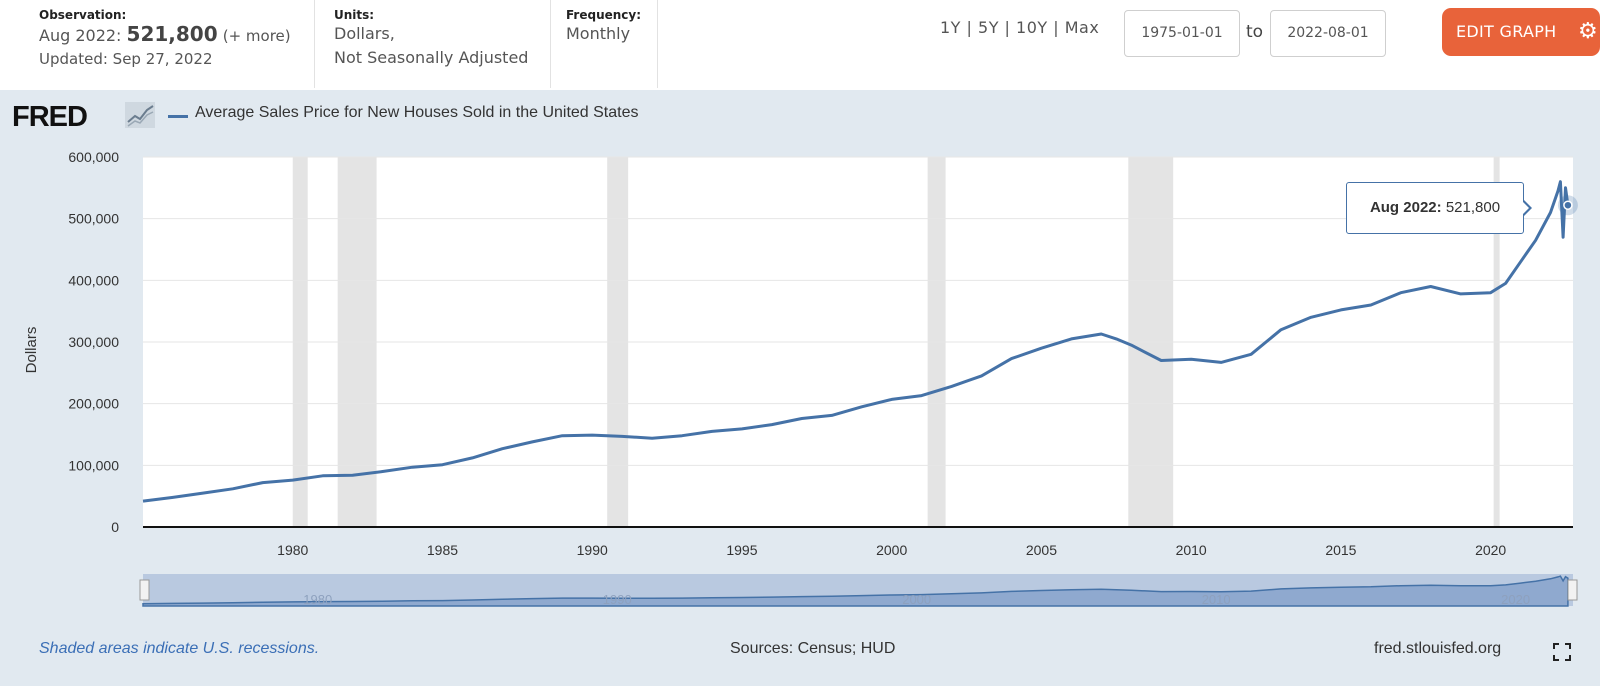 Image resolution: width=1600 pixels, height=686 pixels. I want to click on y-tick-label: 0, so click(115, 527).